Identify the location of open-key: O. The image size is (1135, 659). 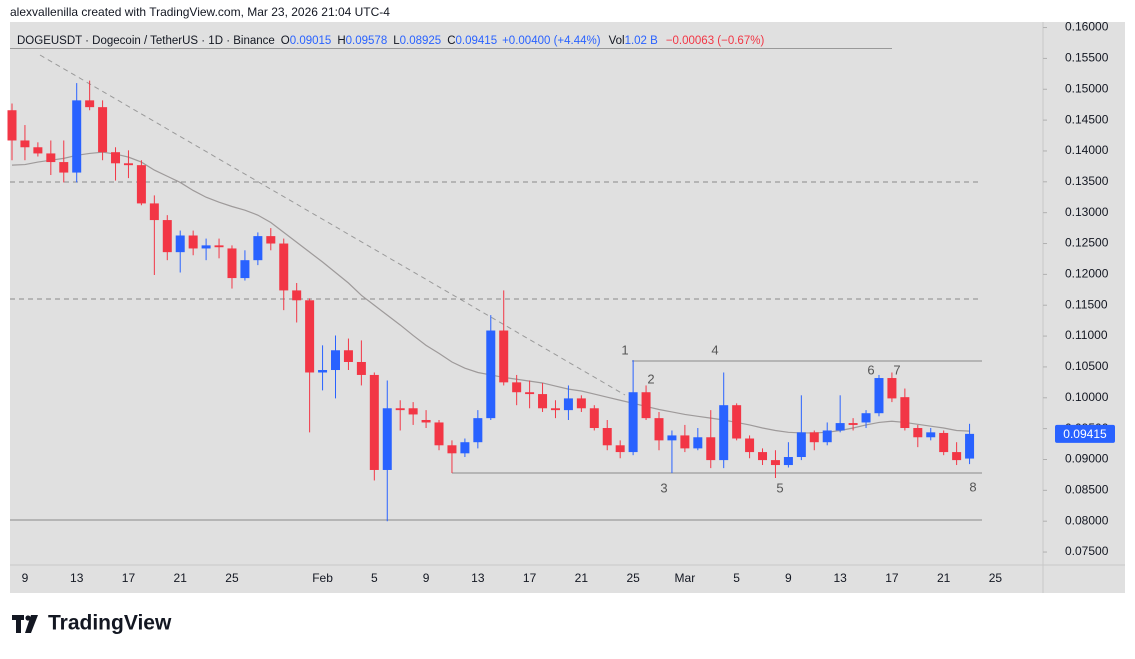
(285, 41).